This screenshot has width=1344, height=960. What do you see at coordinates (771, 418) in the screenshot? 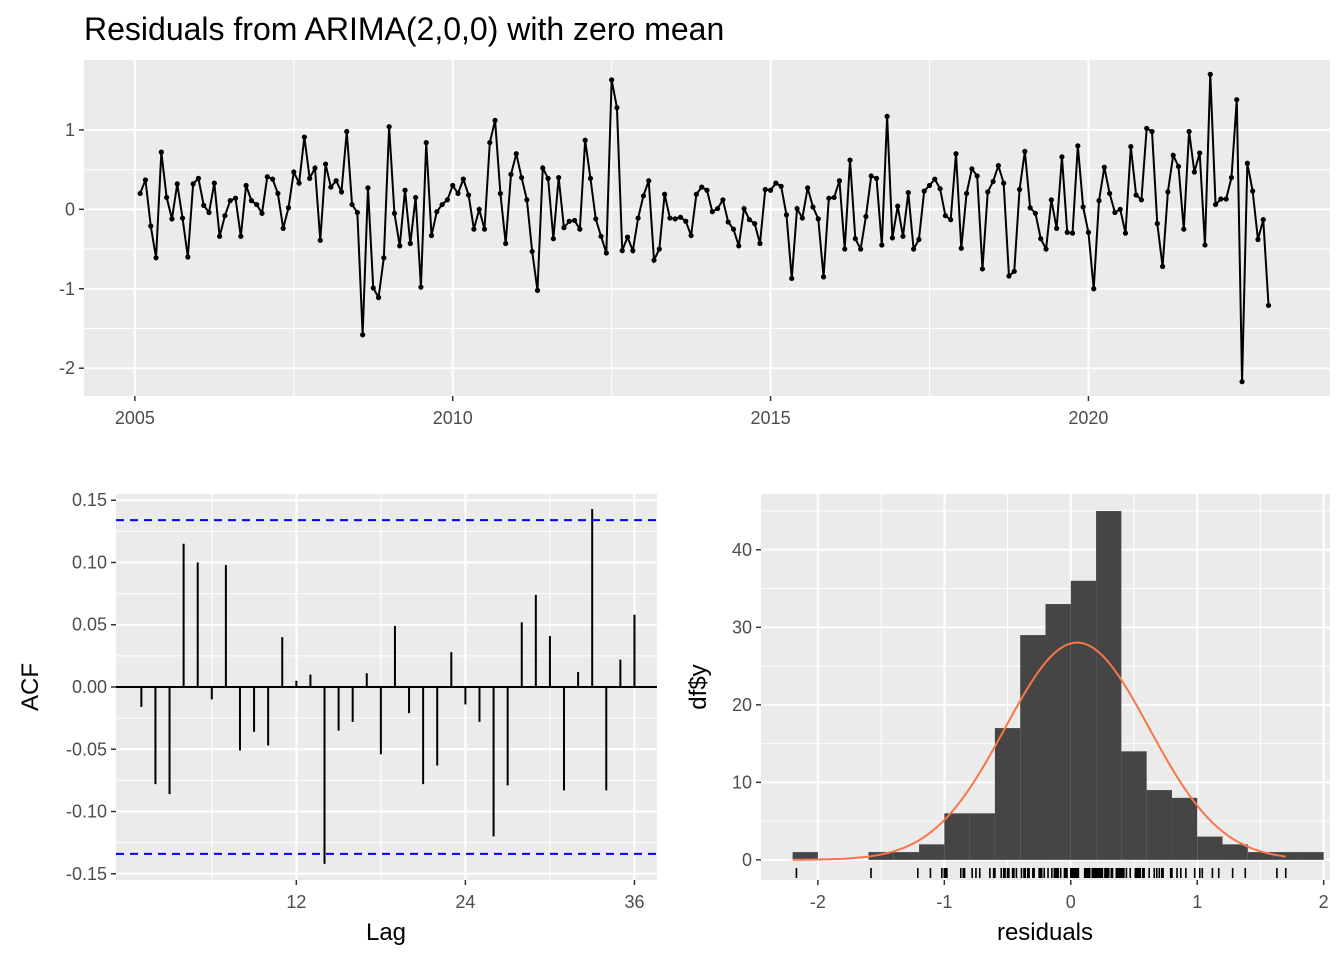
I see `ts-x-tick-label: 2015` at bounding box center [771, 418].